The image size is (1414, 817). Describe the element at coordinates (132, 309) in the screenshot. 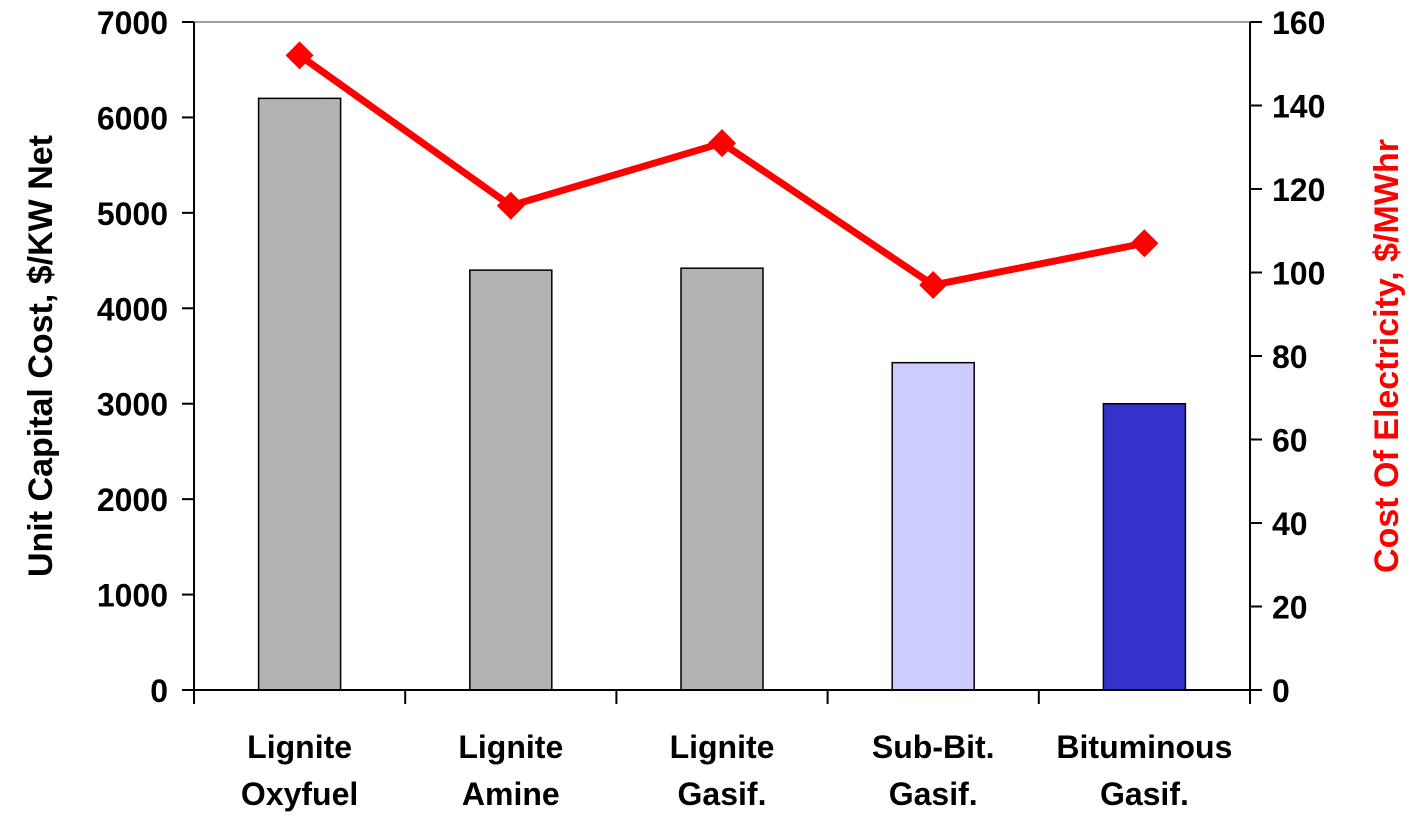

I see `y-tick-label: 4000` at that location.